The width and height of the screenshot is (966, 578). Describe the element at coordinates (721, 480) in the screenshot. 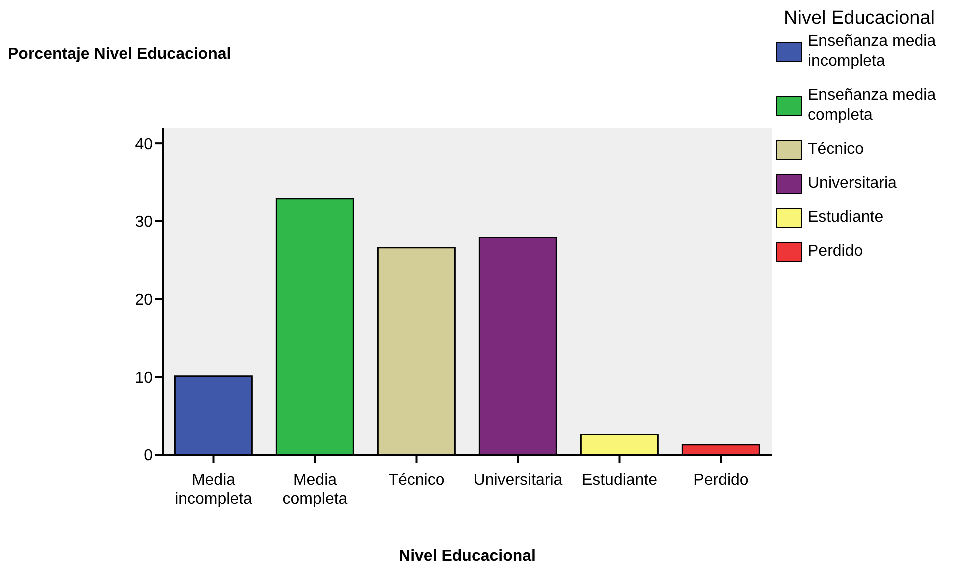

I see `x-tick-label: Perdido` at that location.